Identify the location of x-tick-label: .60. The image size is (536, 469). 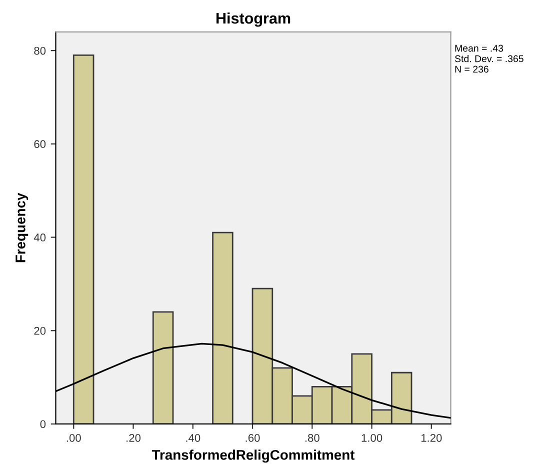
(253, 438).